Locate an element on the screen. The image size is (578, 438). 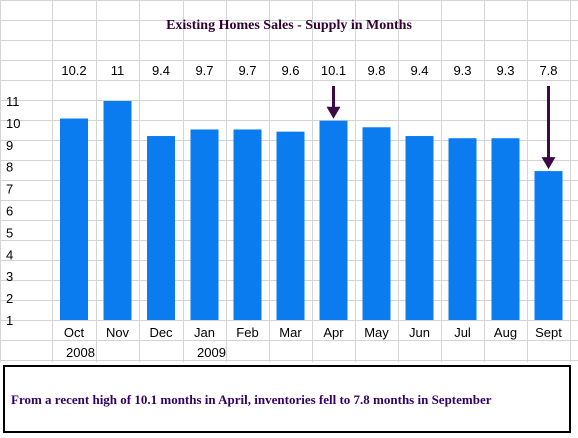
data-label: 11 is located at coordinates (117, 70).